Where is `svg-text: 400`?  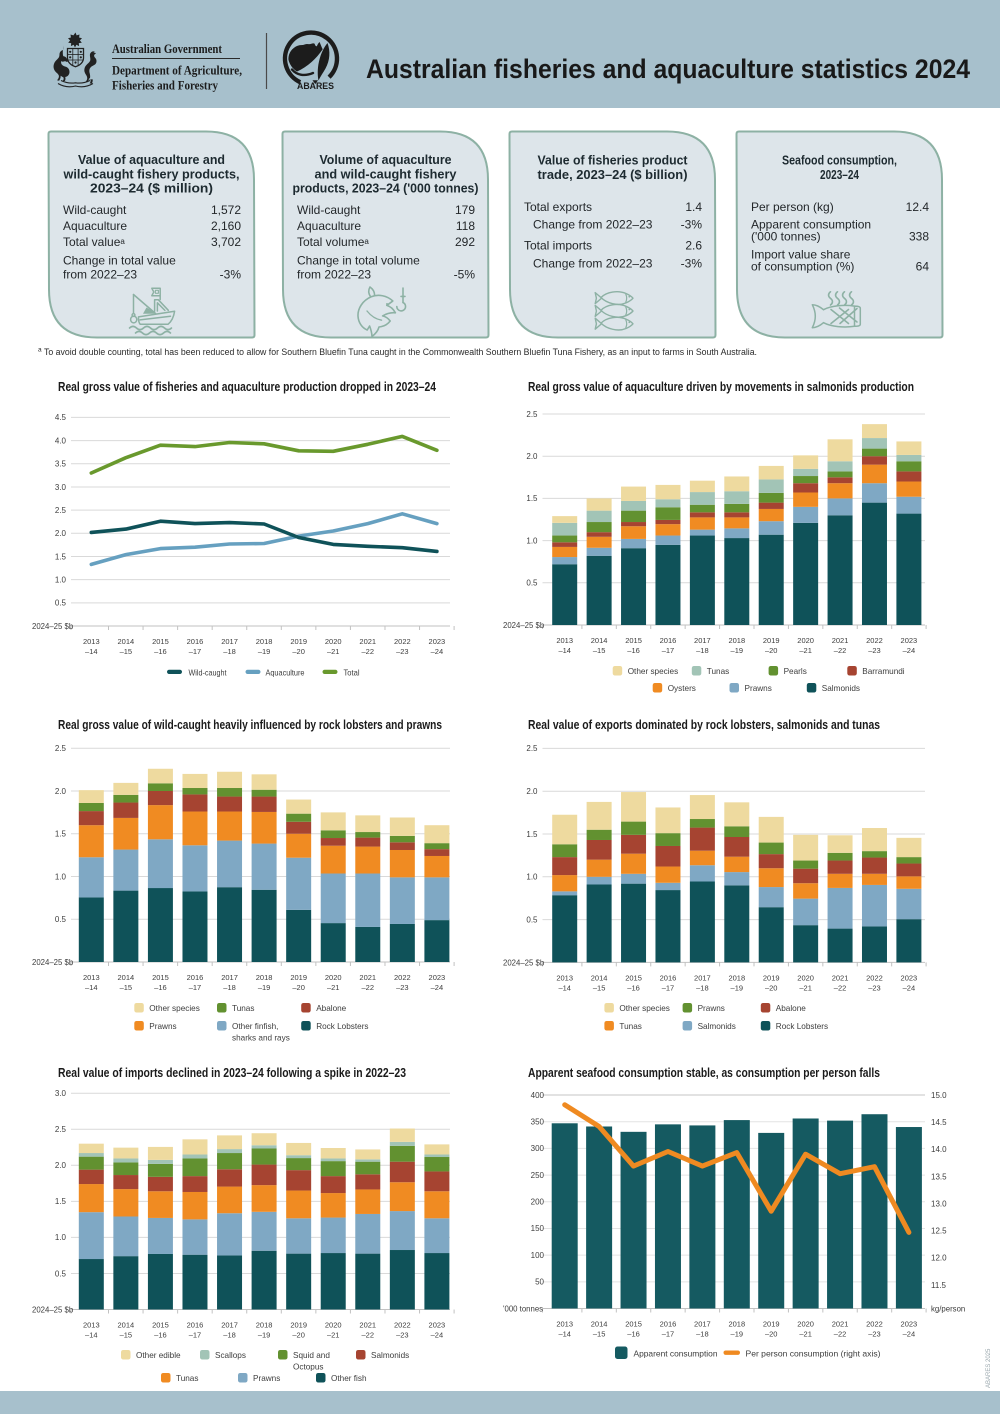
svg-text: 400 is located at coordinates (538, 1095).